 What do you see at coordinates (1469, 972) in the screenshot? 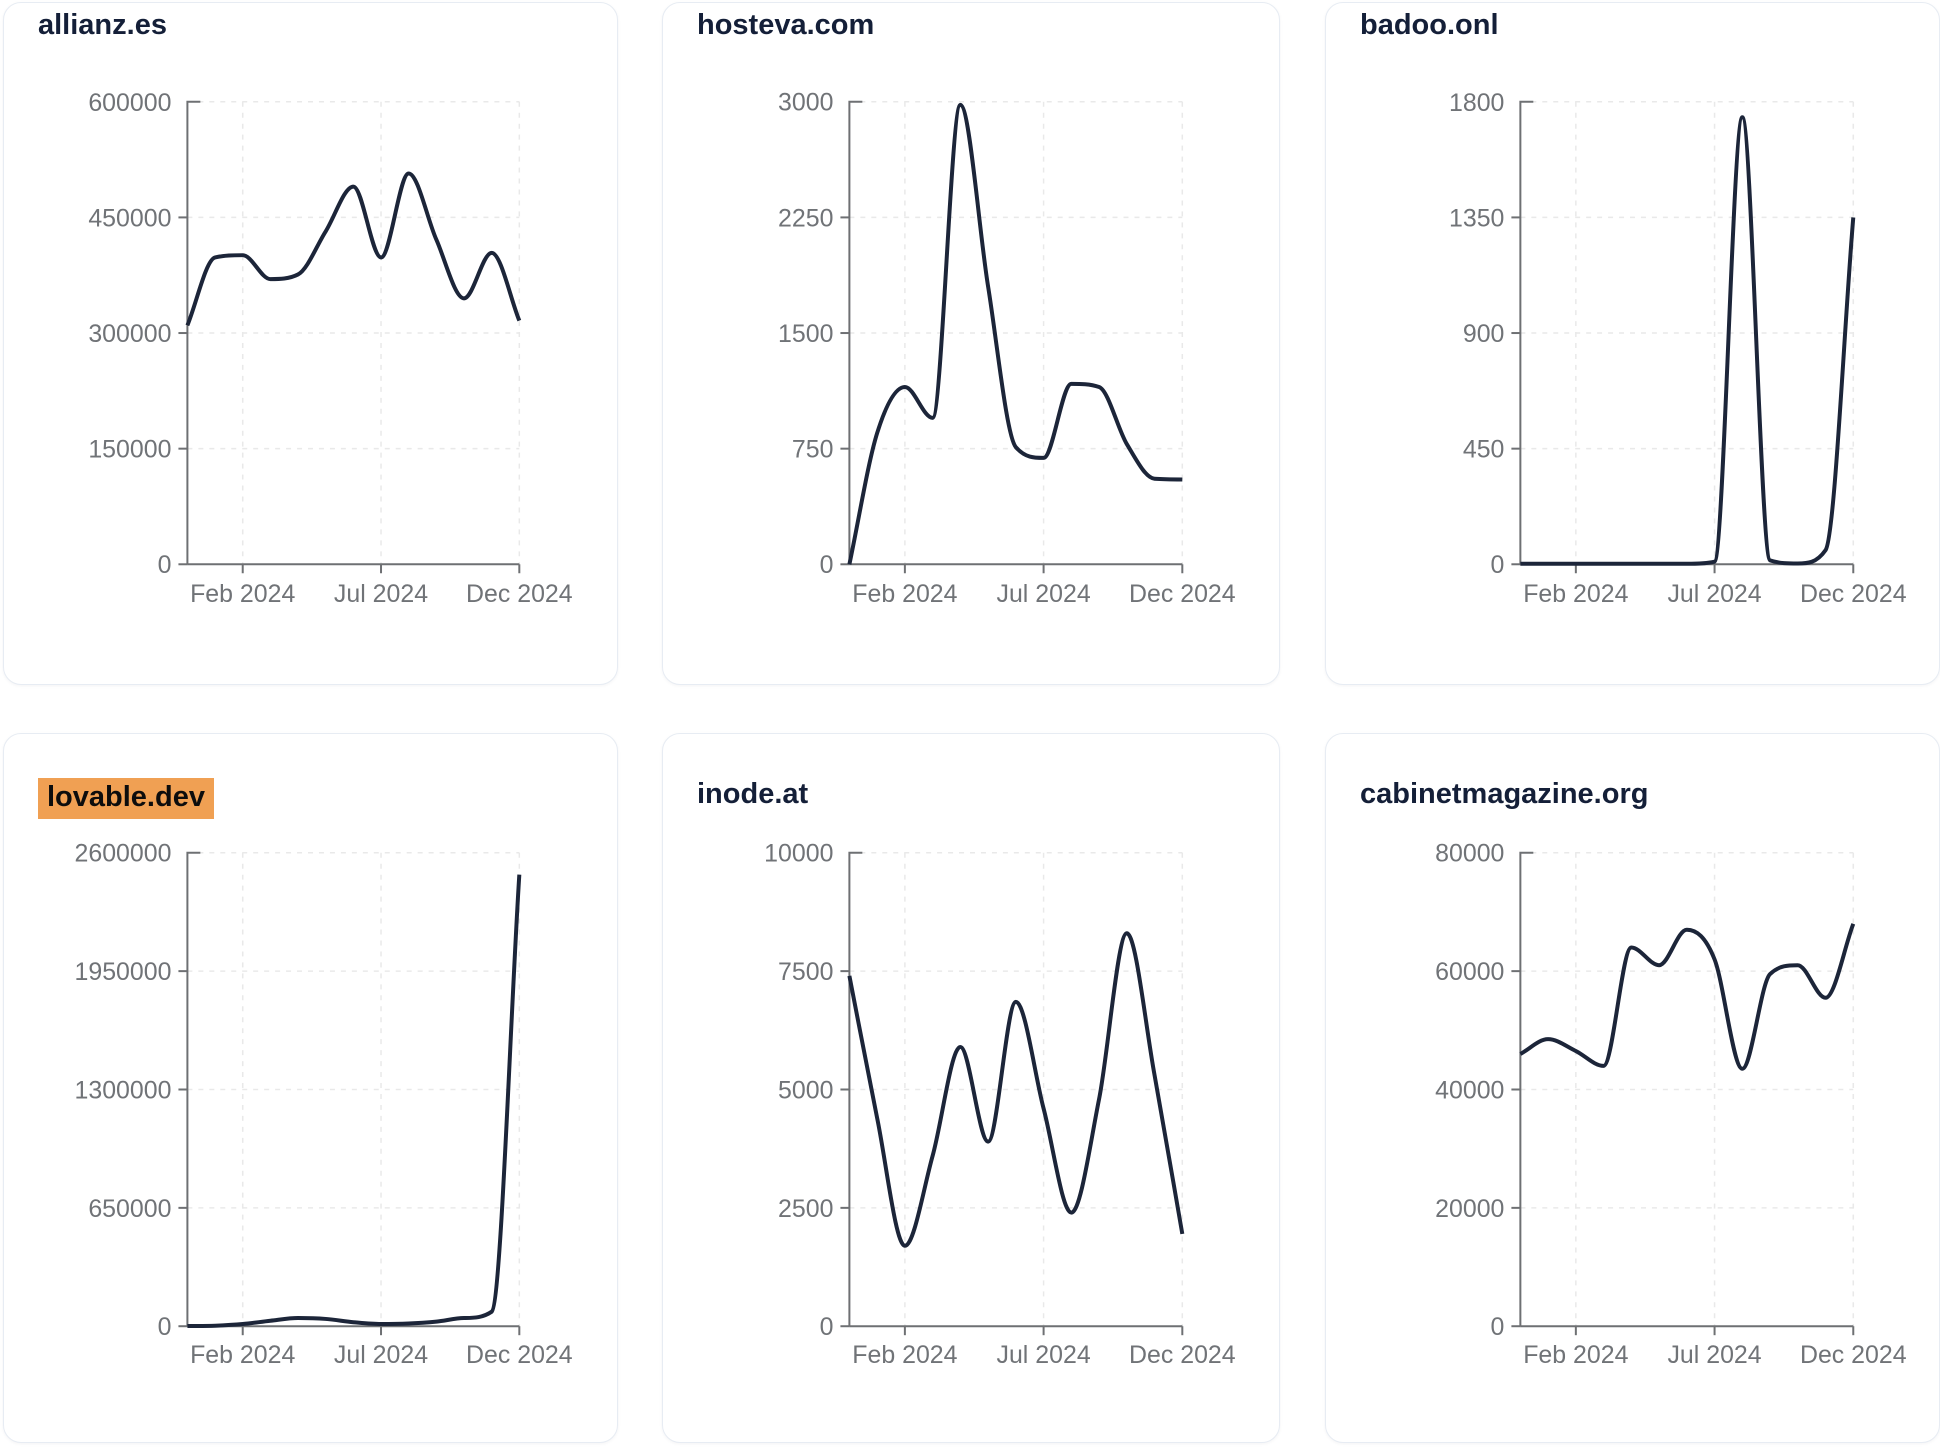
I see `y-tick-label: 60000` at bounding box center [1469, 972].